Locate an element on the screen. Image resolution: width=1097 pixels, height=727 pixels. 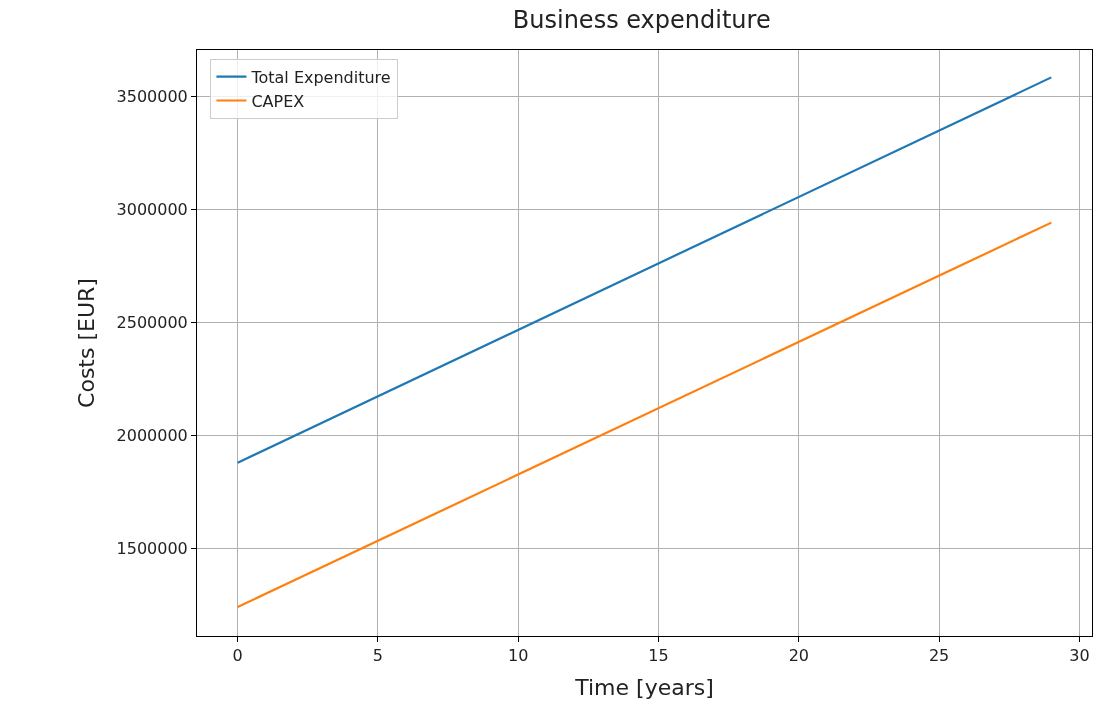
x-axis-title: Time [years] is located at coordinates (644, 688).